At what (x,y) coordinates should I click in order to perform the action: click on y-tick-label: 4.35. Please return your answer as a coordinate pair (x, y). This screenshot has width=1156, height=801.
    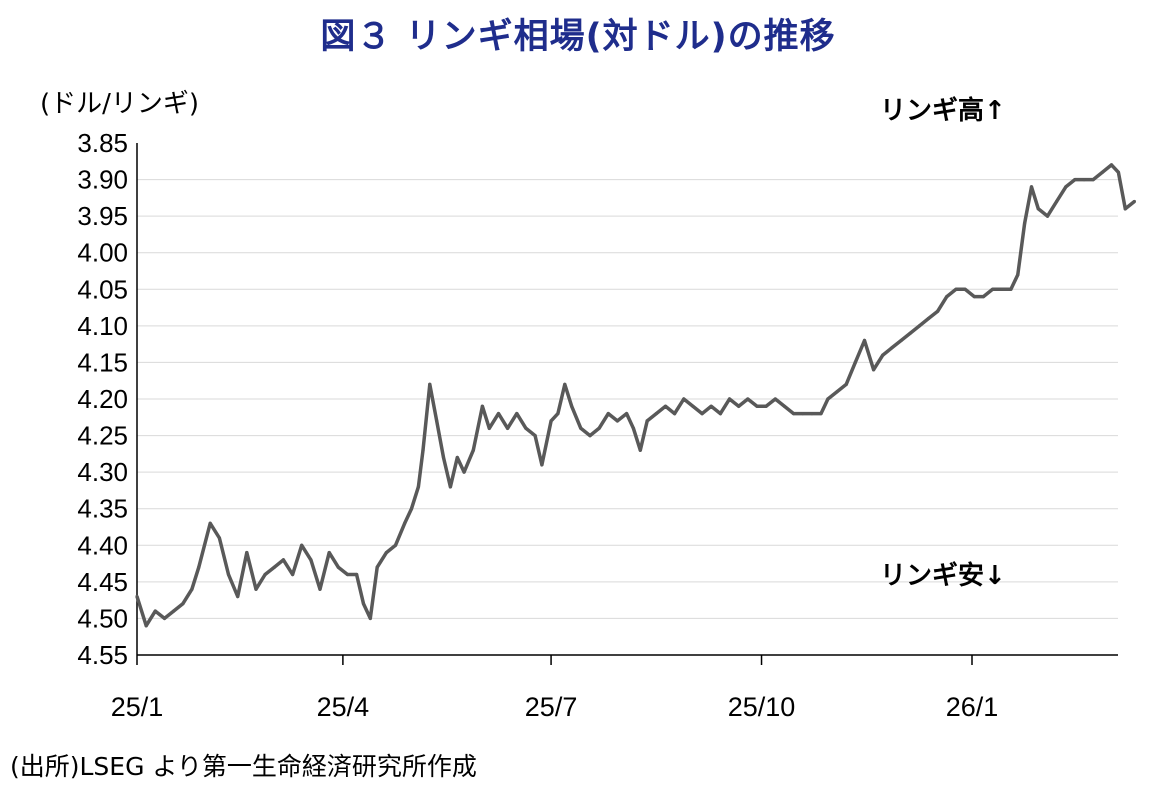
    Looking at the image, I should click on (102, 509).